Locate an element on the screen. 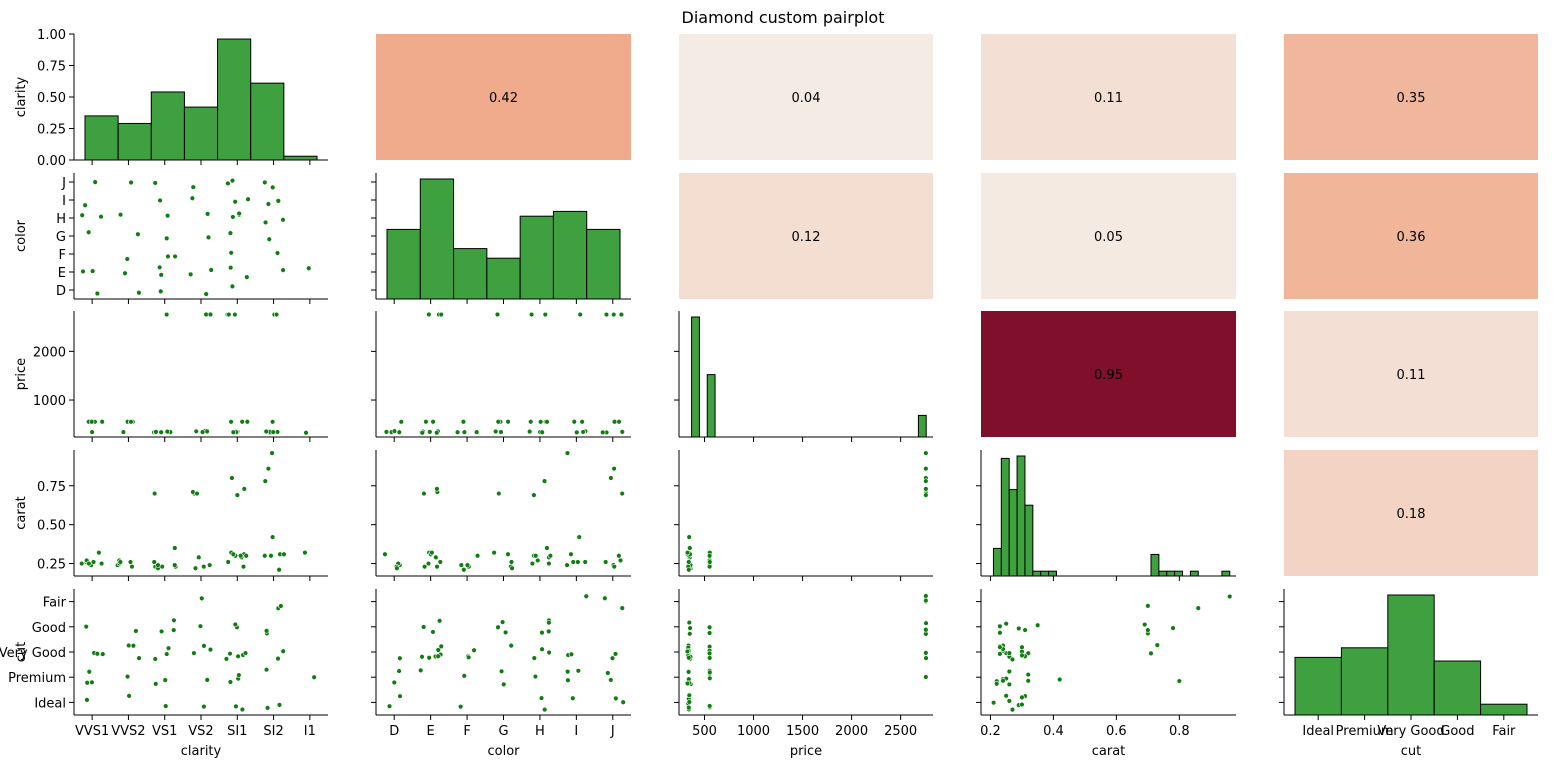  corr-value: 0.04 is located at coordinates (806, 98).